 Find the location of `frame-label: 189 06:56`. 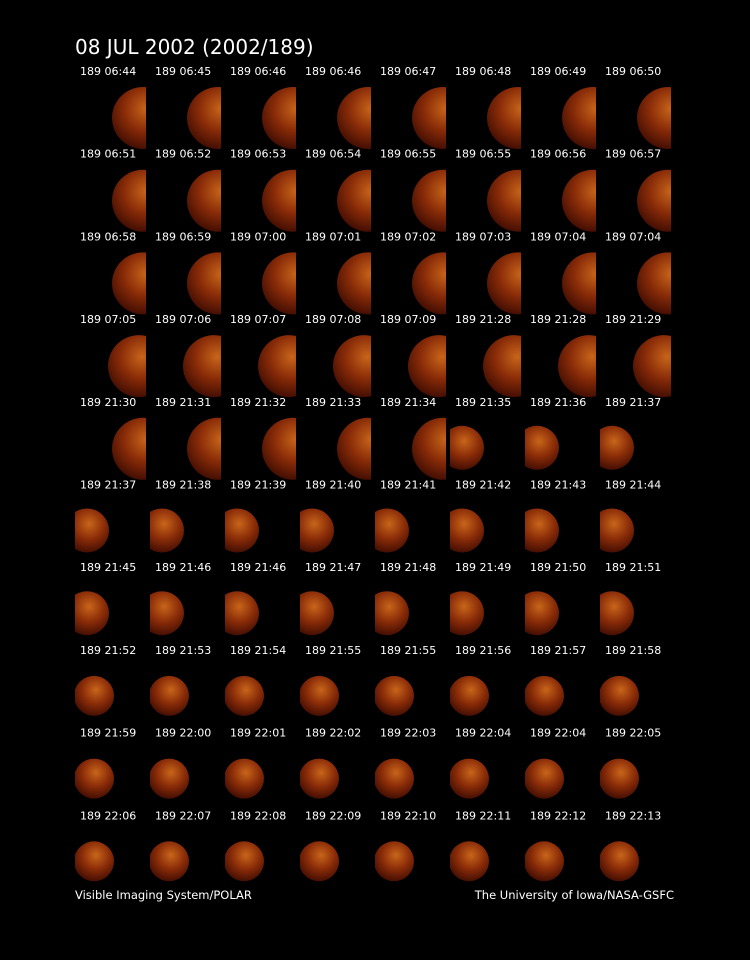

frame-label: 189 06:56 is located at coordinates (558, 154).